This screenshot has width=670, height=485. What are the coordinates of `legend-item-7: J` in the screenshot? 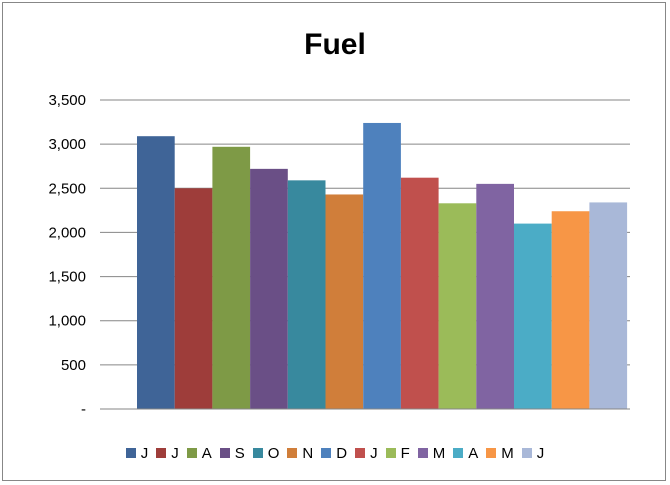 It's located at (366, 453).